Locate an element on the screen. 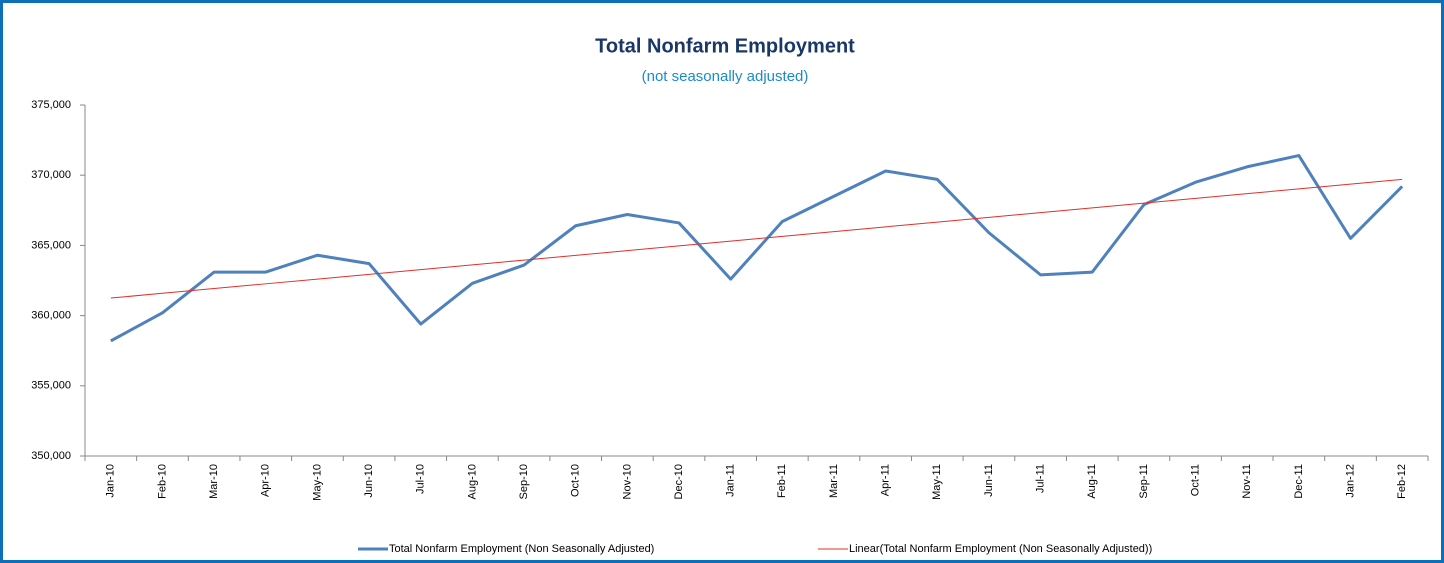  chart-subtitle: (not seasonally adjusted) is located at coordinates (725, 76).